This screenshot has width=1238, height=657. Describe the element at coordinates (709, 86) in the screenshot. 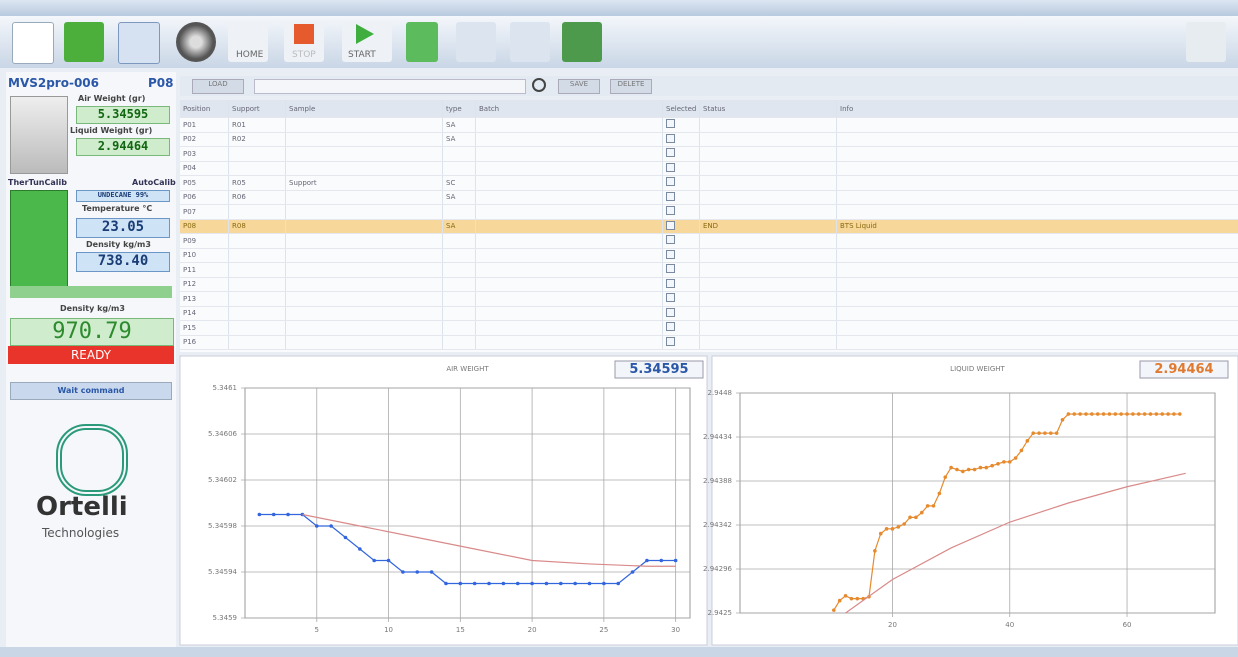

I see `action-bar: LOAD SAVE DELETE` at that location.